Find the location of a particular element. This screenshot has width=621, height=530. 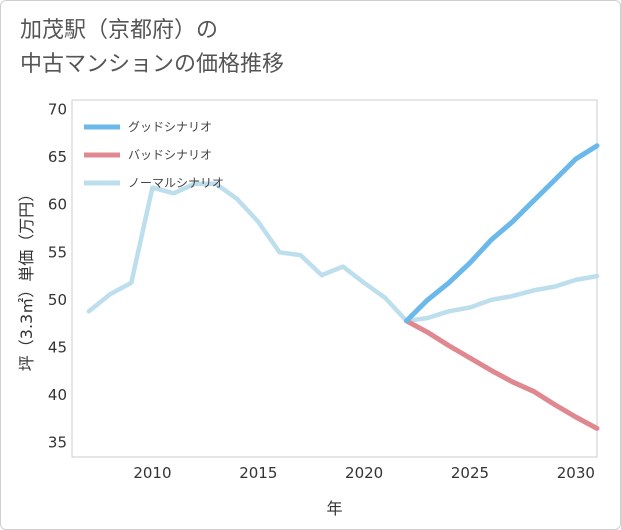

x-tick-label: 2015 is located at coordinates (258, 473).